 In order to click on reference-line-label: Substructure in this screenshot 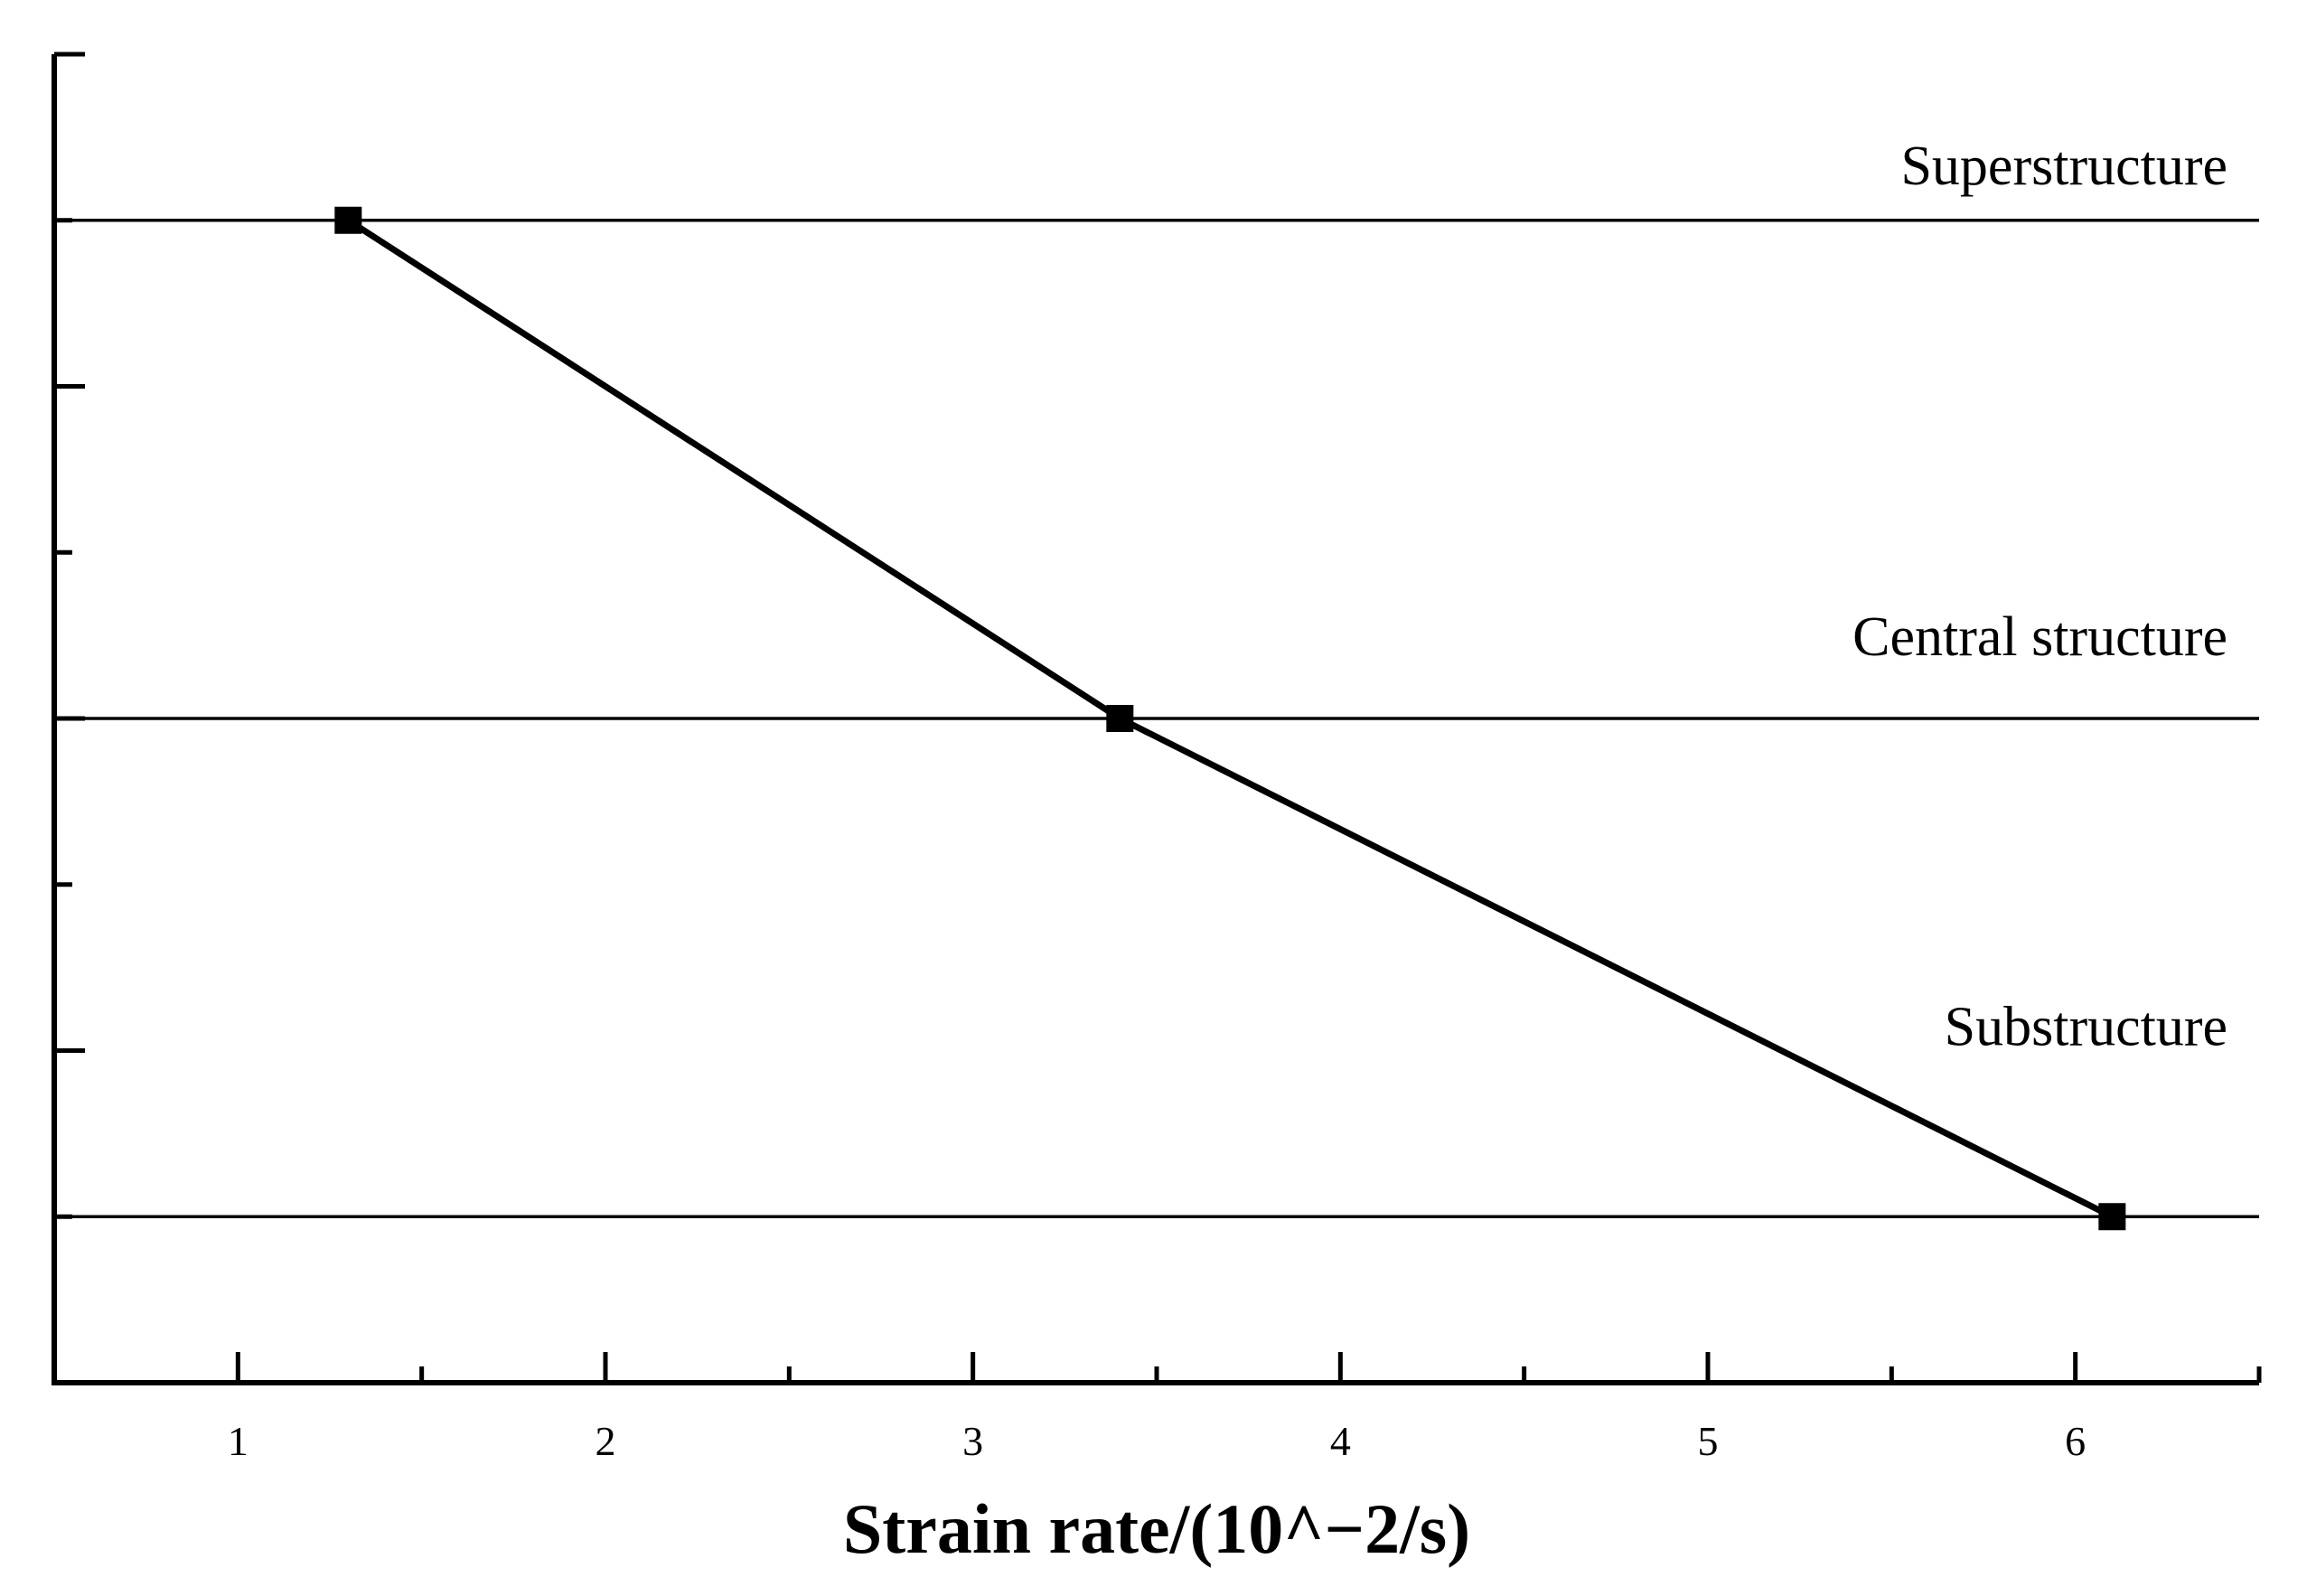, I will do `click(2086, 1026)`.